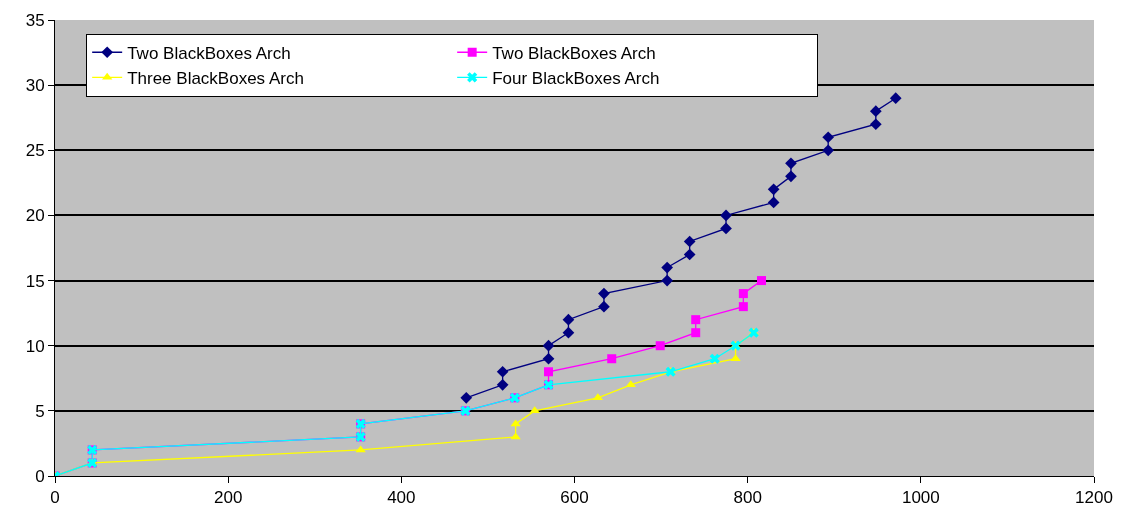  Describe the element at coordinates (215, 78) in the screenshot. I see `legend-label: Three BlackBoxes Arch` at that location.